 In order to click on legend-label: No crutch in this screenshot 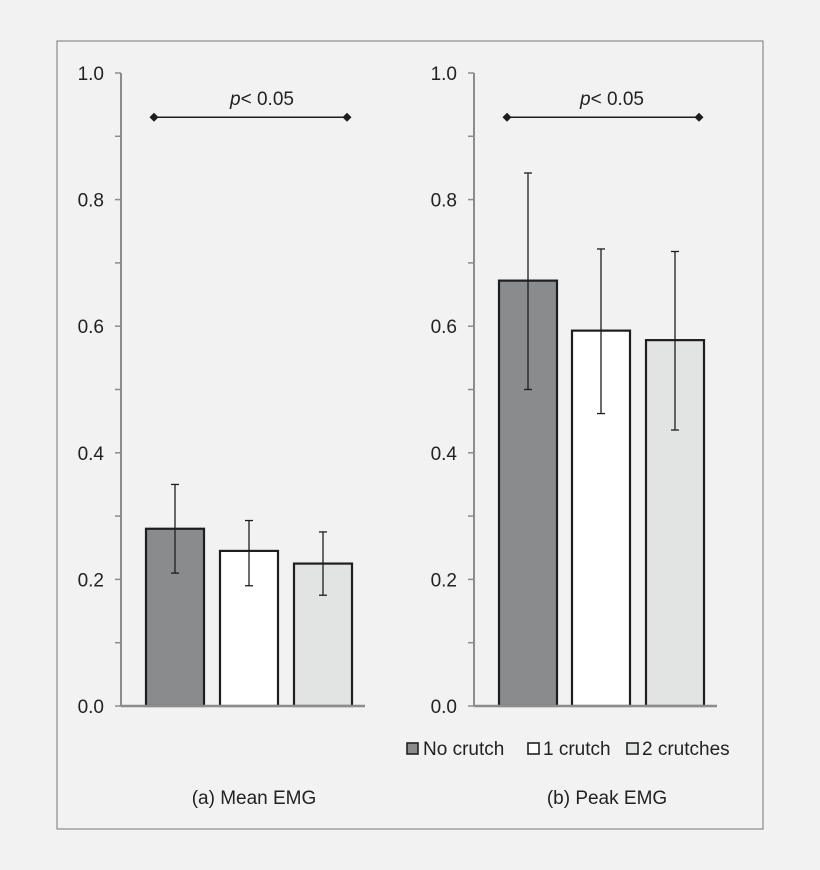, I will do `click(463, 749)`.